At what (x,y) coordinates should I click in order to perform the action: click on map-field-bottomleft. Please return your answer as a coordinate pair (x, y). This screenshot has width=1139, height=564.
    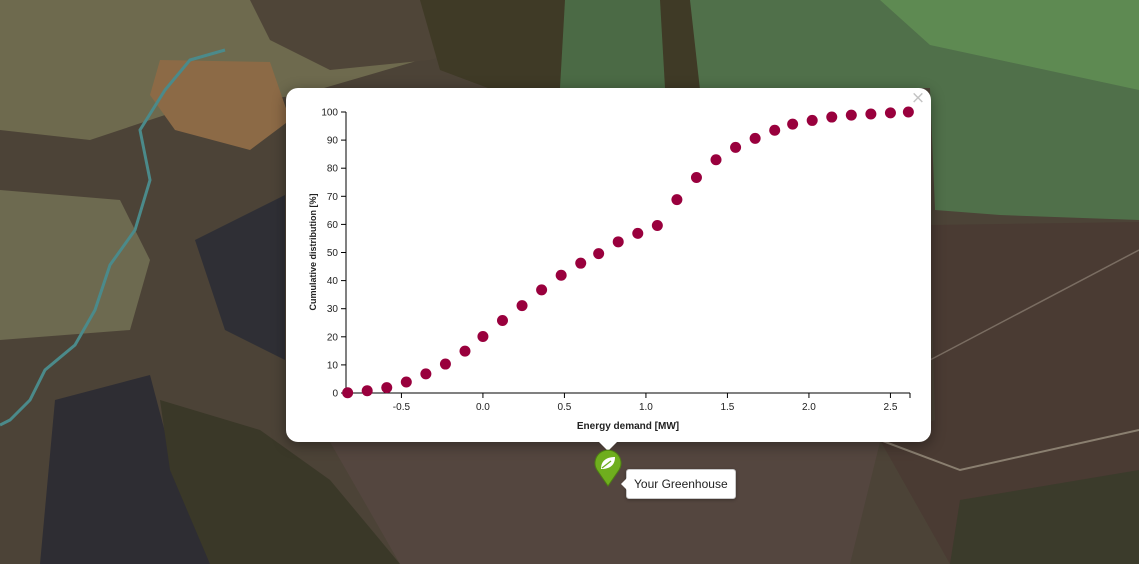
    Looking at the image, I should click on (125, 469).